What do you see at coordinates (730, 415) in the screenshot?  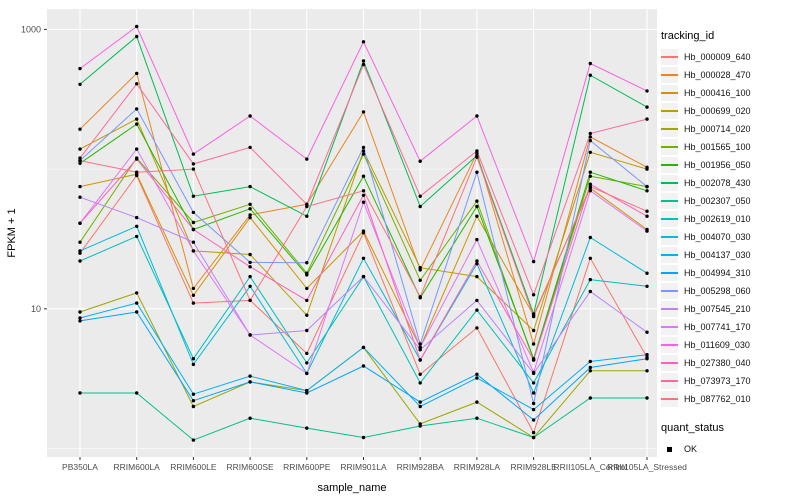 I see `legend-gap` at bounding box center [730, 415].